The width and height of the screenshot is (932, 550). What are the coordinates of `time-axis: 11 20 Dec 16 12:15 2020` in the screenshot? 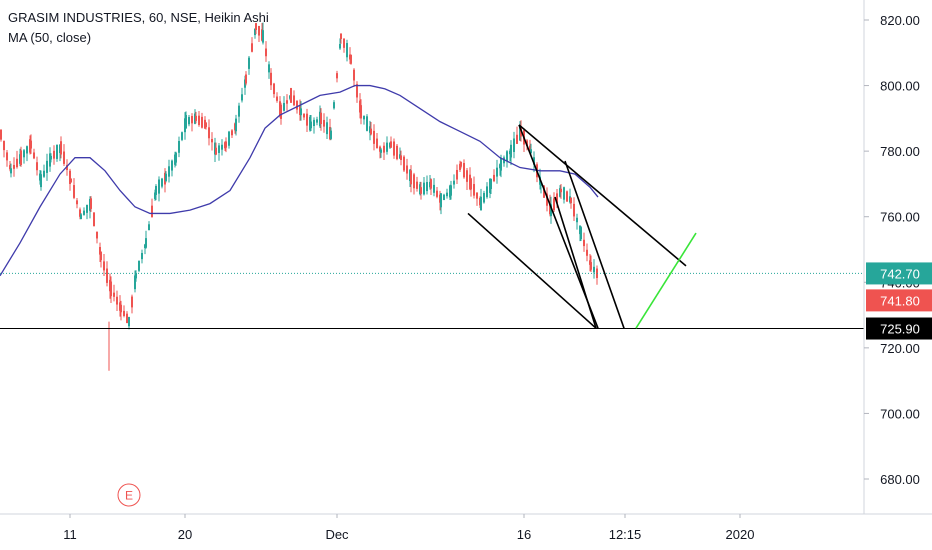 It's located at (408, 528).